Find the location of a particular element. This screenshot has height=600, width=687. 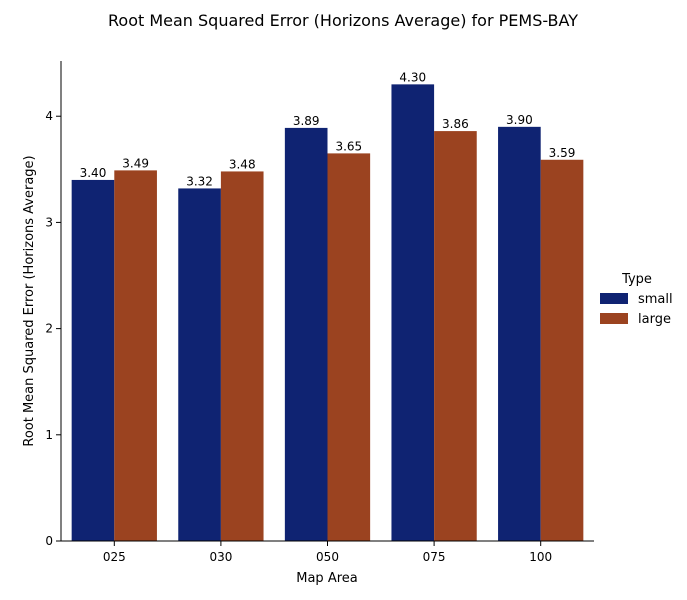

legend-swatch-small is located at coordinates (614, 298).